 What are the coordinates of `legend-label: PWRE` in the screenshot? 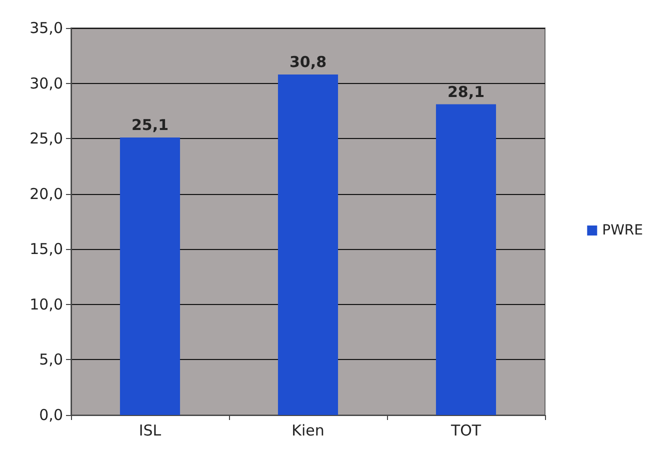 It's located at (622, 230).